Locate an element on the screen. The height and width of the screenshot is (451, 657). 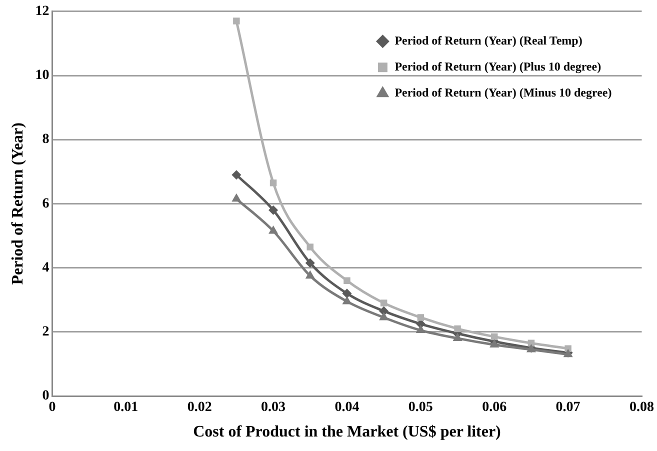
x-tick-label: 0.04 is located at coordinates (347, 408).